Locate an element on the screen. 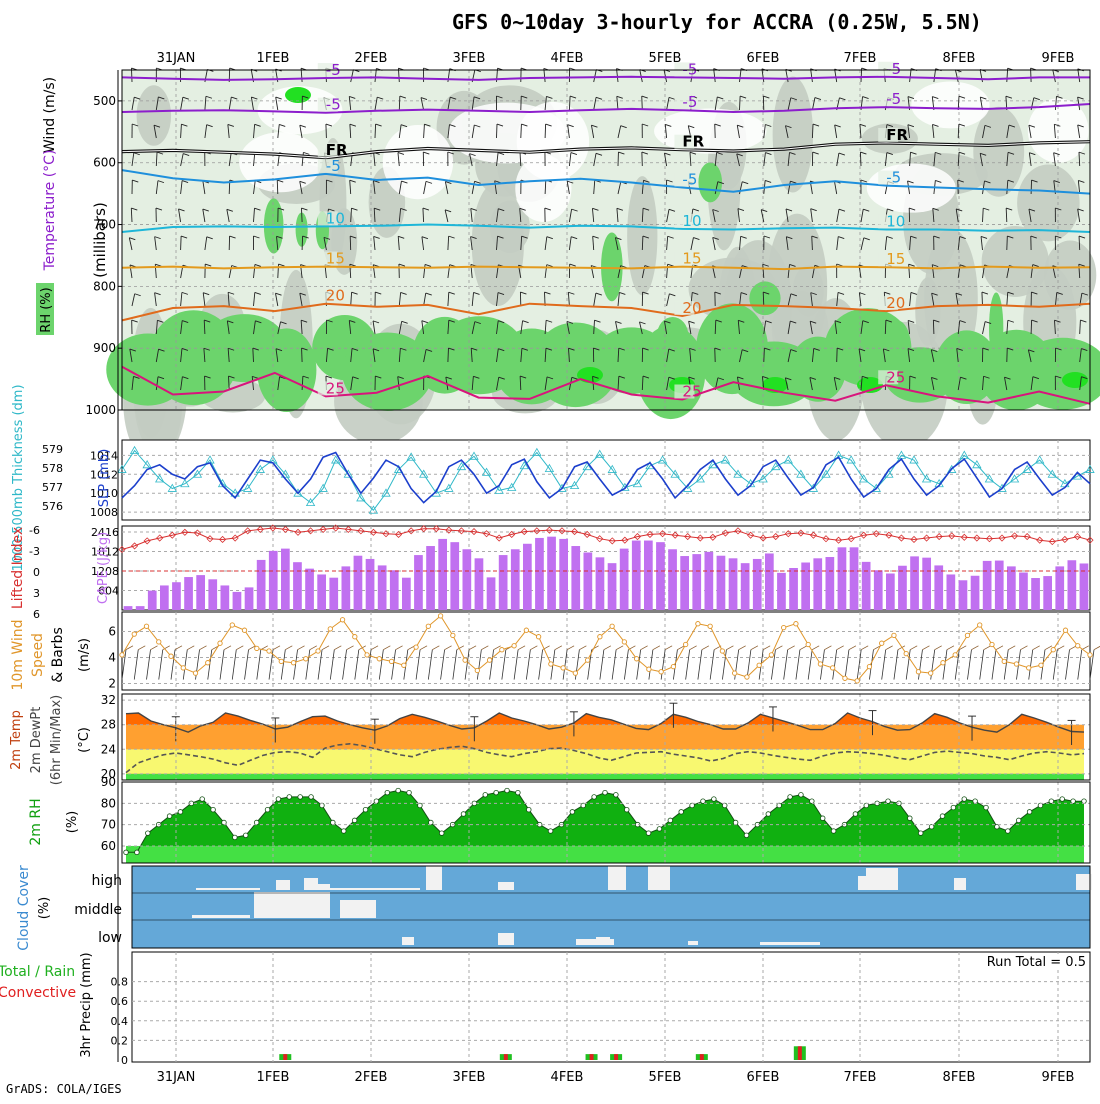 This screenshot has width=1100, height=1104. wind-axis-title-c: & Barbs is located at coordinates (58, 655).